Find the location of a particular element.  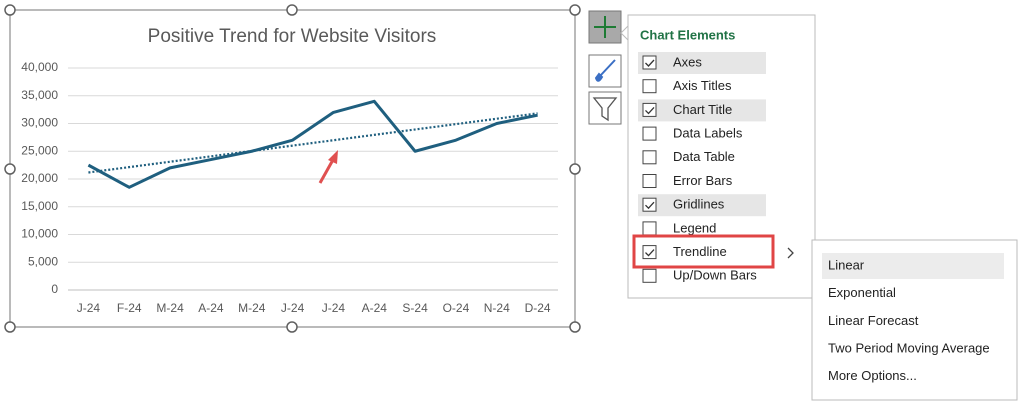

y-tick-label: 20,000 is located at coordinates (39, 178).